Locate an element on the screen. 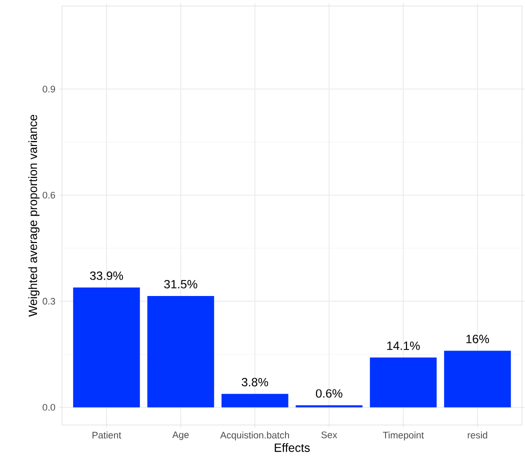 The width and height of the screenshot is (525, 468). data-label: 33.9% is located at coordinates (107, 275).